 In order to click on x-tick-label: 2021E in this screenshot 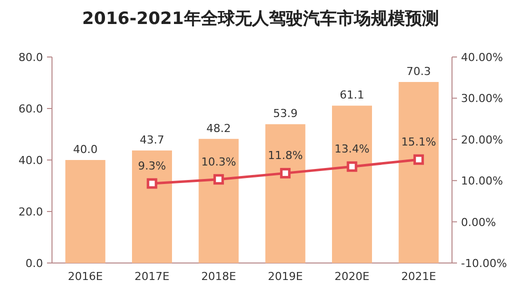, I will do `click(418, 276)`.